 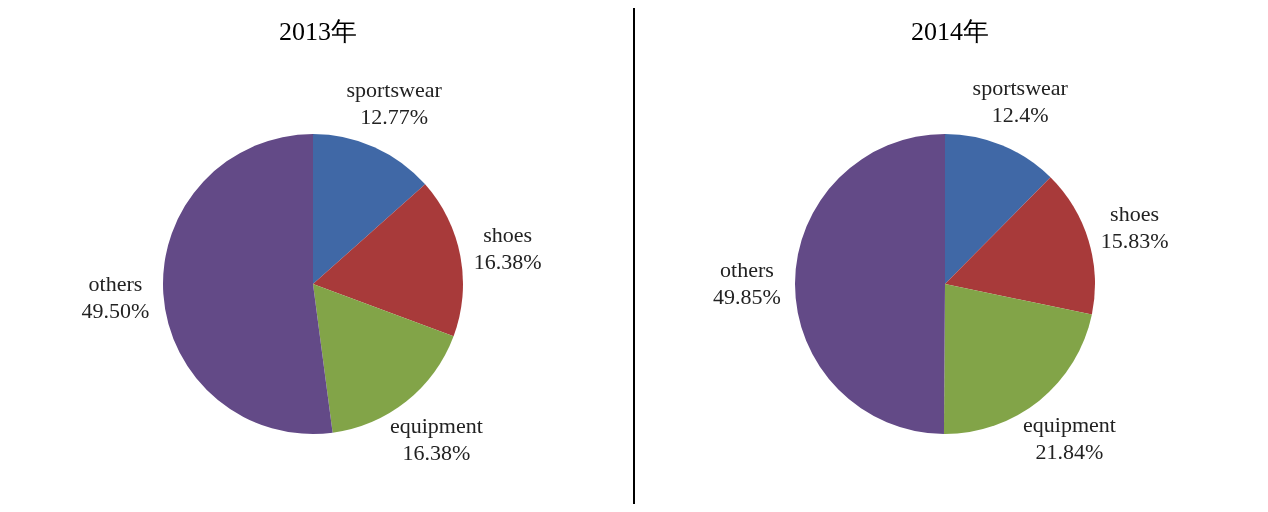 I want to click on chart-title: 2013年, so click(x=318, y=32).